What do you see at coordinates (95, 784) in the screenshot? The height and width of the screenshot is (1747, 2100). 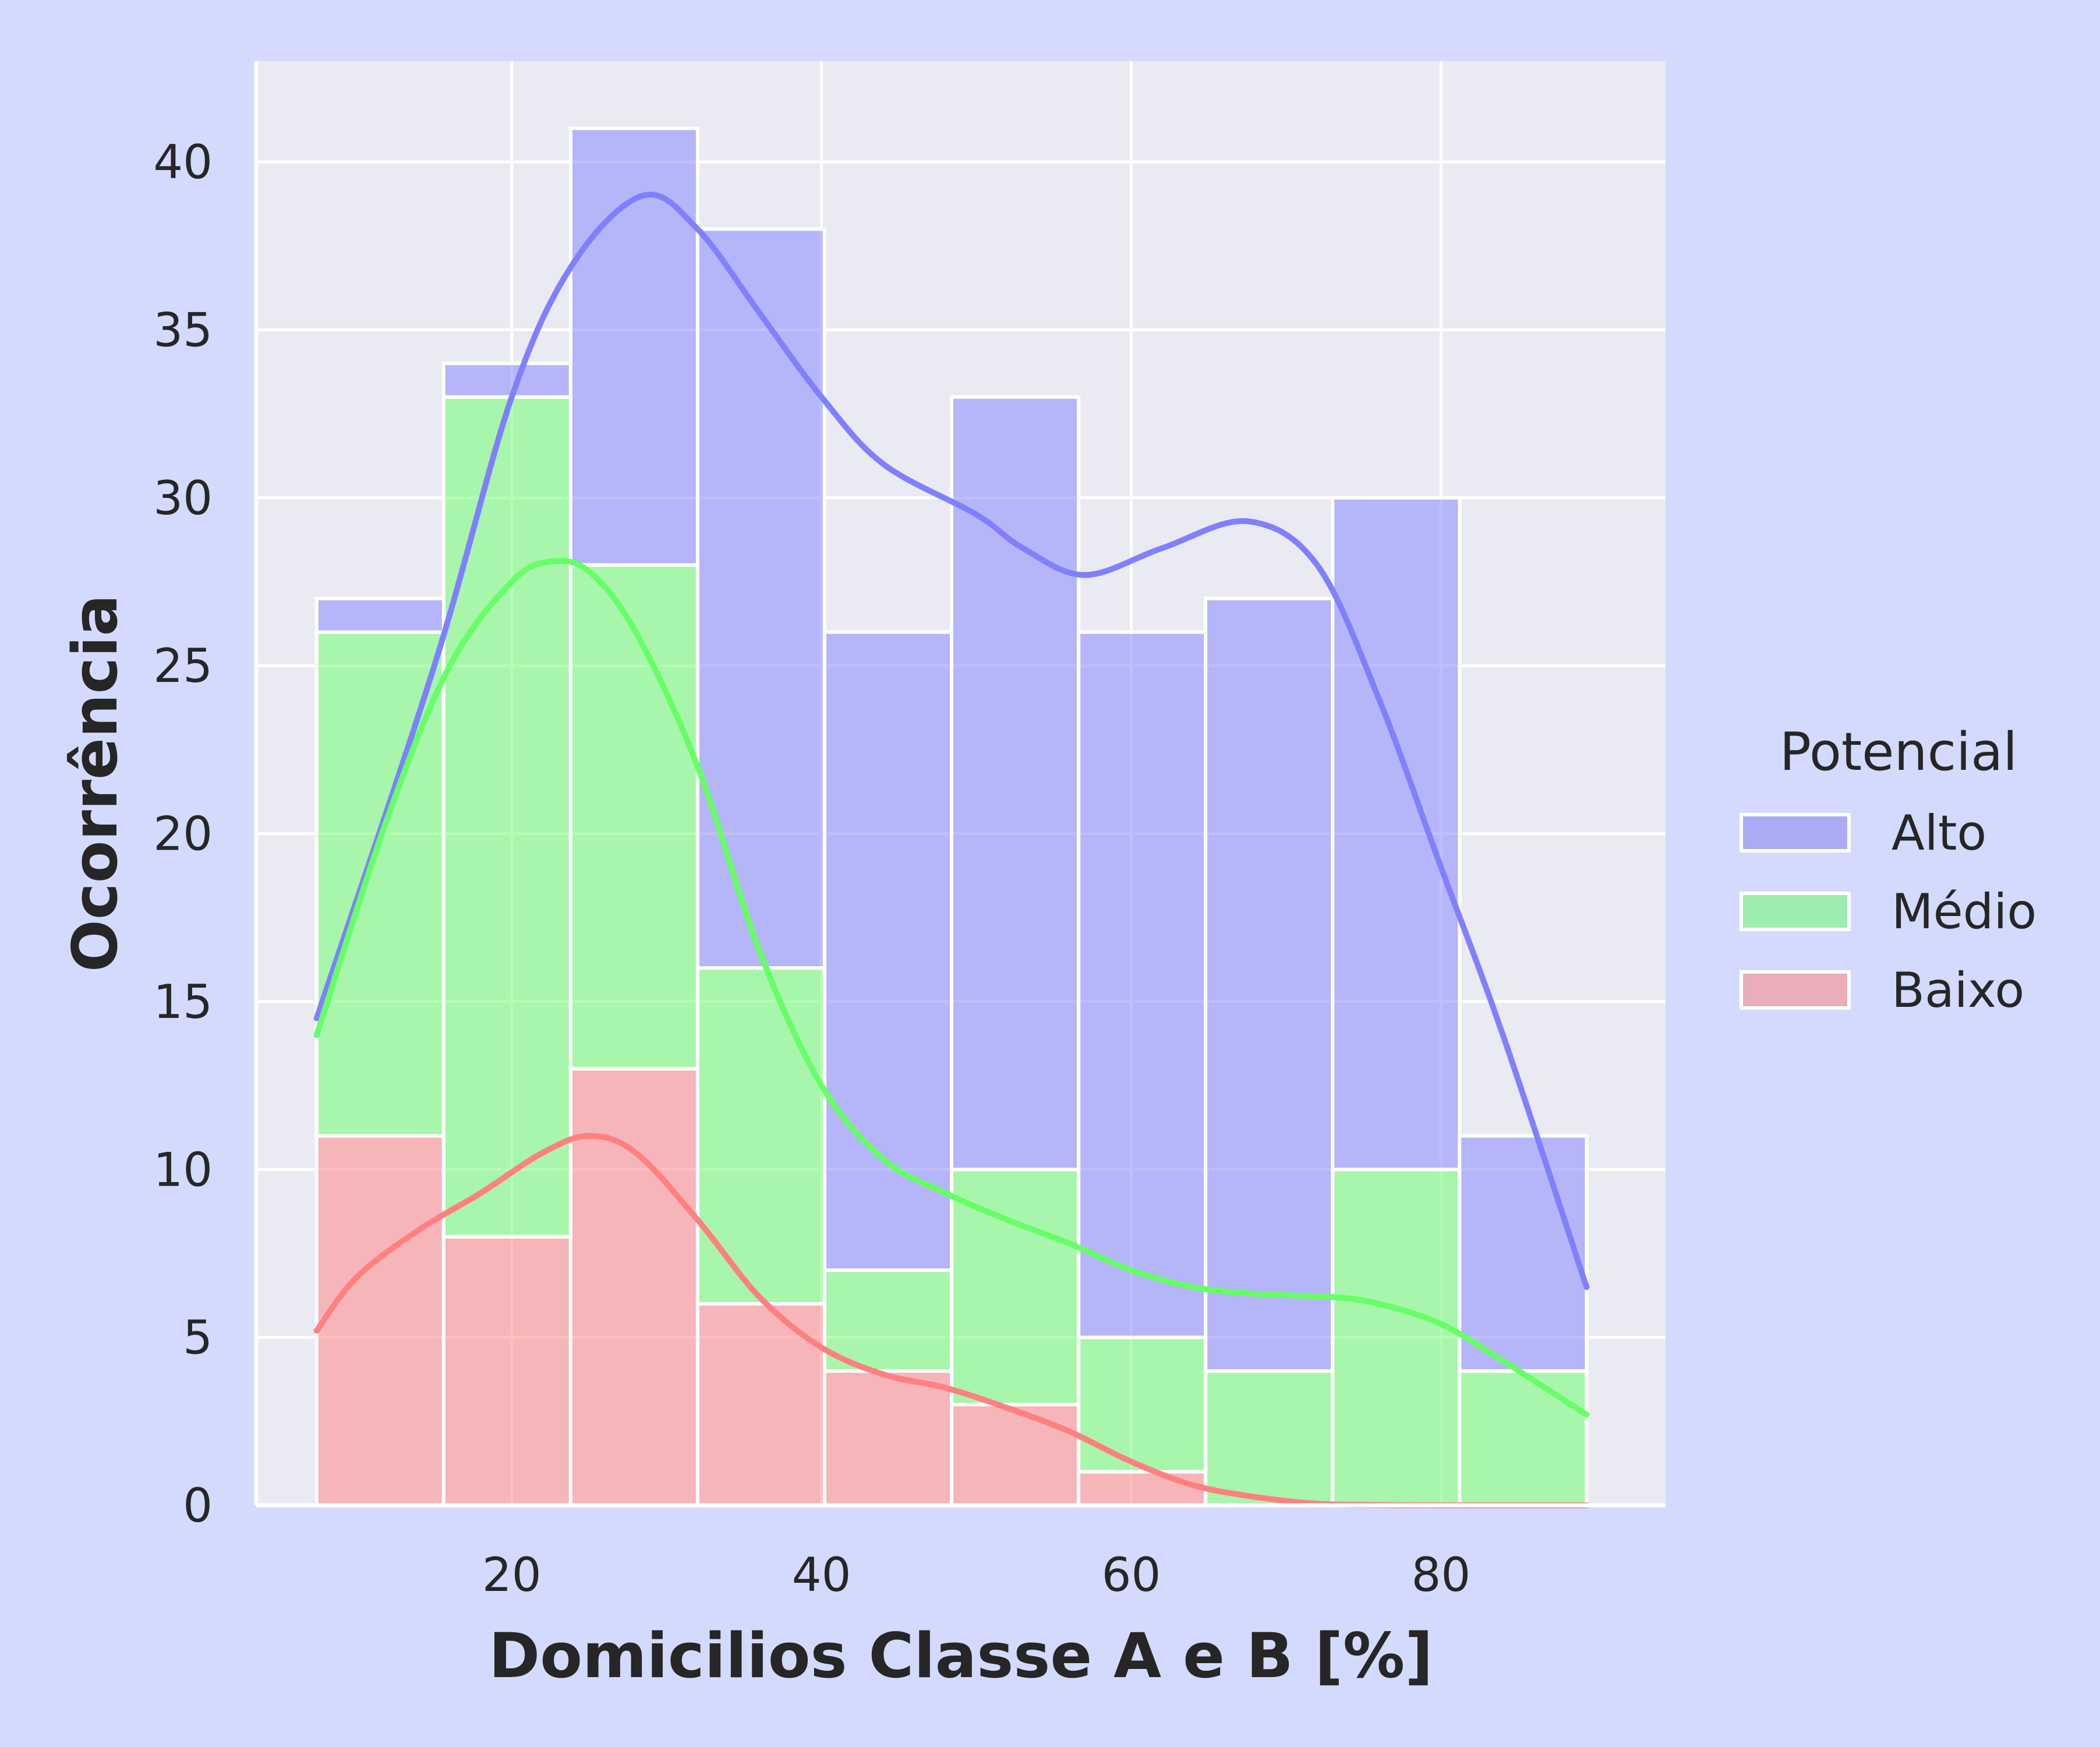 I see `y-axis-title: Ocorrência` at bounding box center [95, 784].